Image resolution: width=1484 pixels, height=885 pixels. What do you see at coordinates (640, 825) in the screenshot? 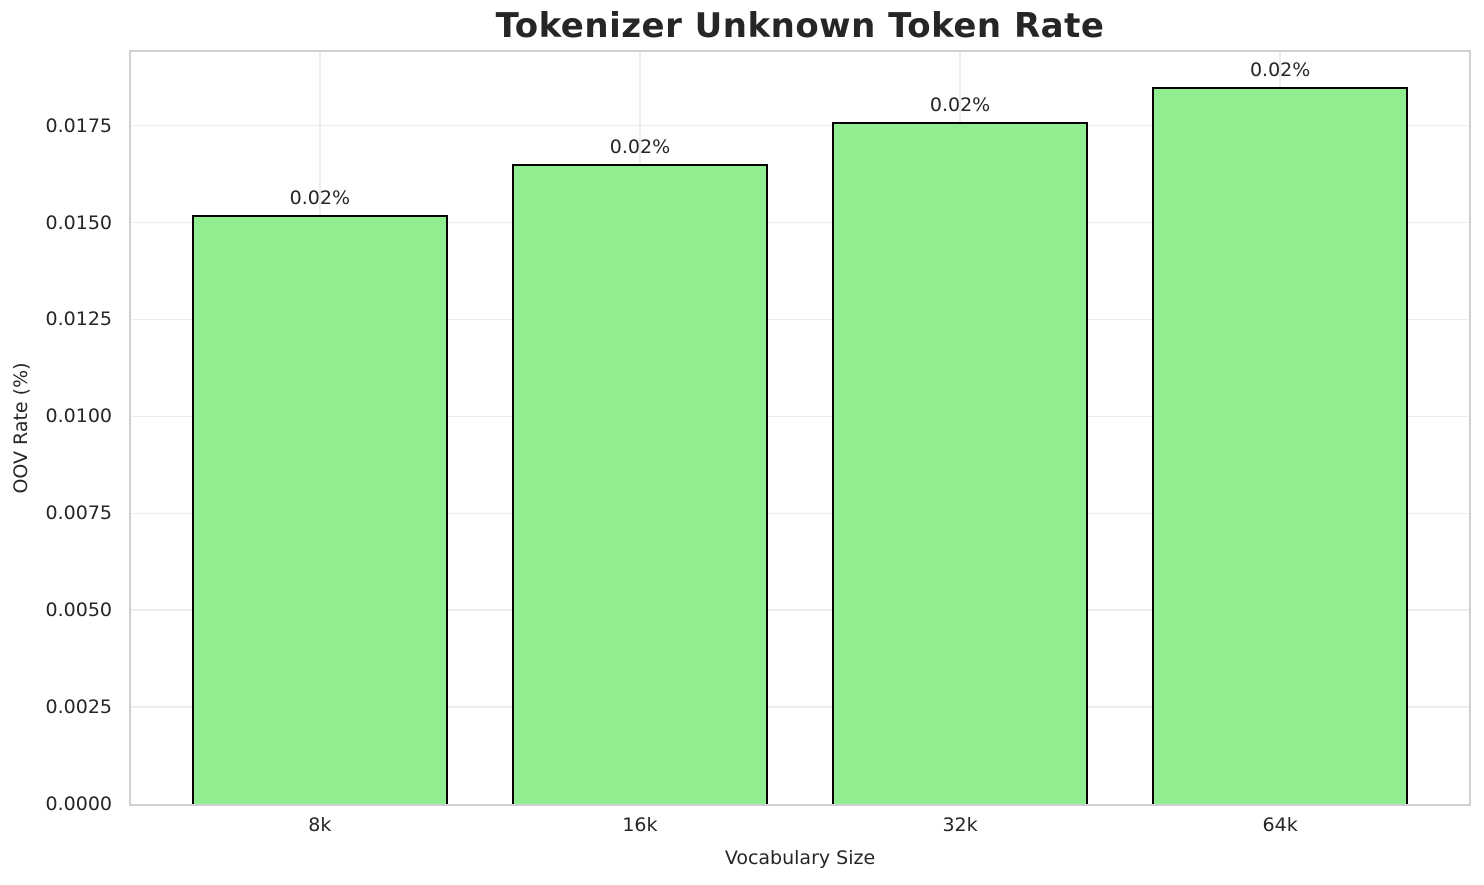
I see `x-tick-label: 16k` at bounding box center [640, 825].